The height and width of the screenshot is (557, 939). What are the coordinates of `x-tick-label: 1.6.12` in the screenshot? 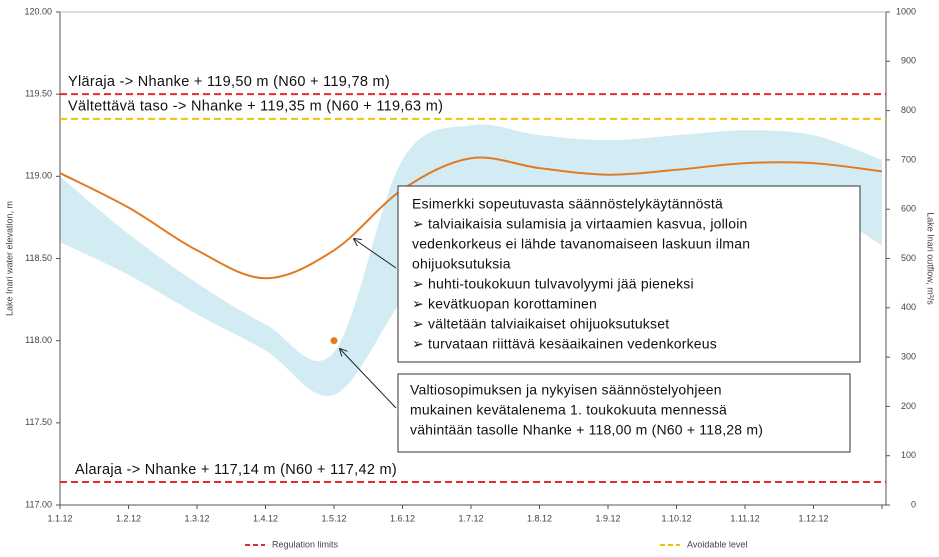 It's located at (402, 518).